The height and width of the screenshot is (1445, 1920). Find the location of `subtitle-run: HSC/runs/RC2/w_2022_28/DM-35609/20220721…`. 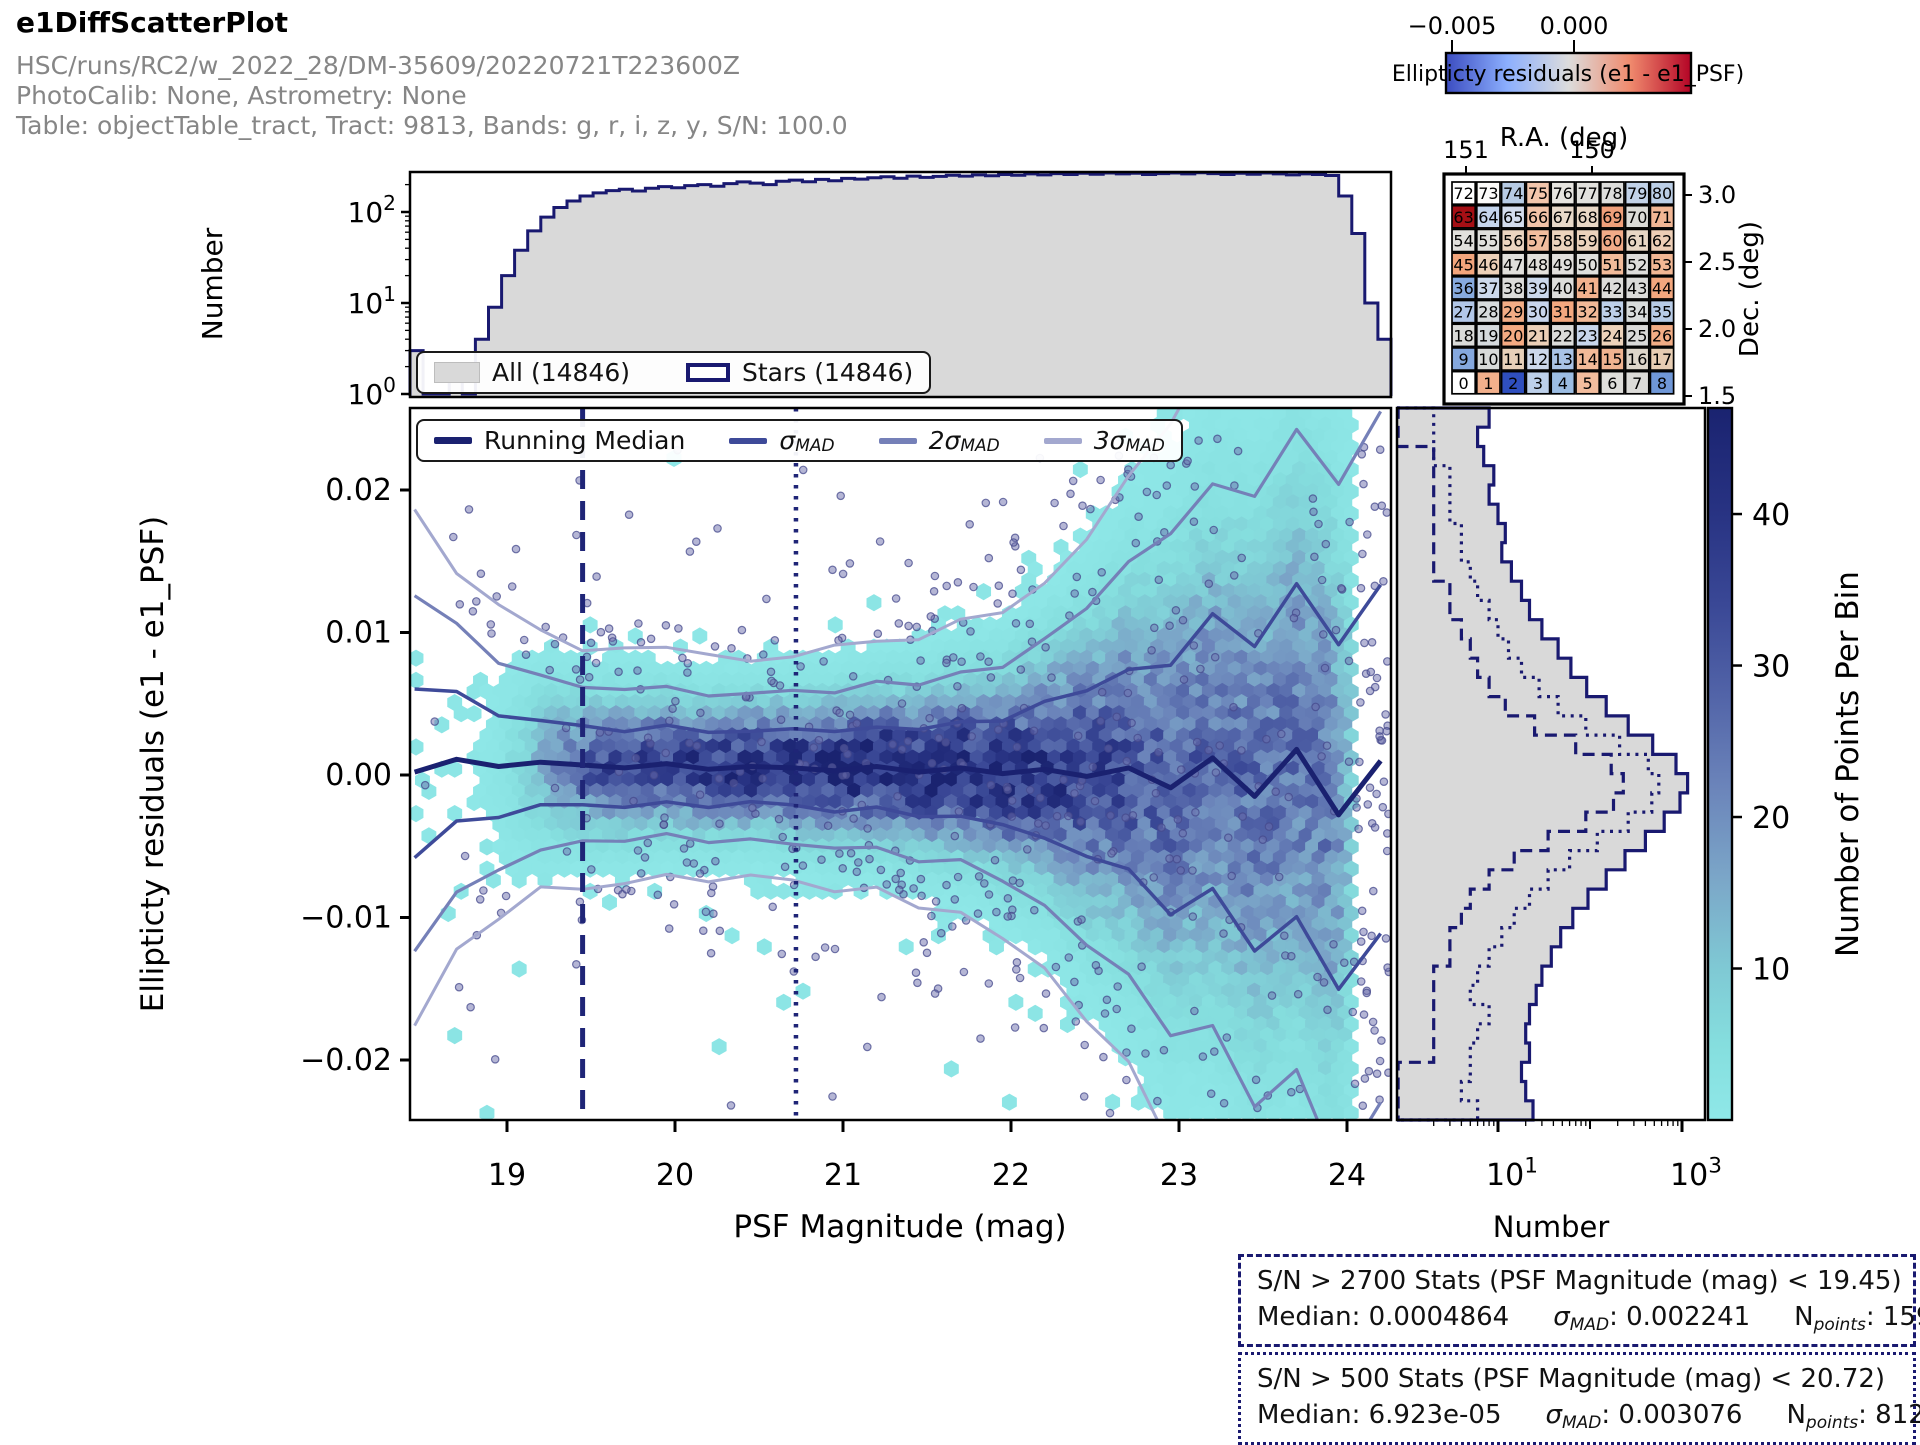

subtitle-run: HSC/runs/RC2/w_2022_28/DM-35609/20220721… is located at coordinates (378, 65).